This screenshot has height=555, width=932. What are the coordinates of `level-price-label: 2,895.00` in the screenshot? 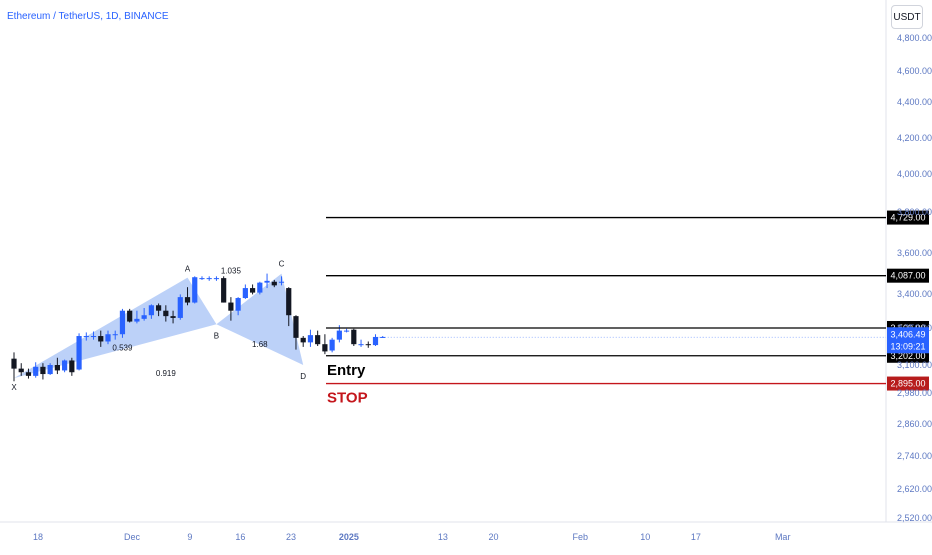 It's located at (907, 384).